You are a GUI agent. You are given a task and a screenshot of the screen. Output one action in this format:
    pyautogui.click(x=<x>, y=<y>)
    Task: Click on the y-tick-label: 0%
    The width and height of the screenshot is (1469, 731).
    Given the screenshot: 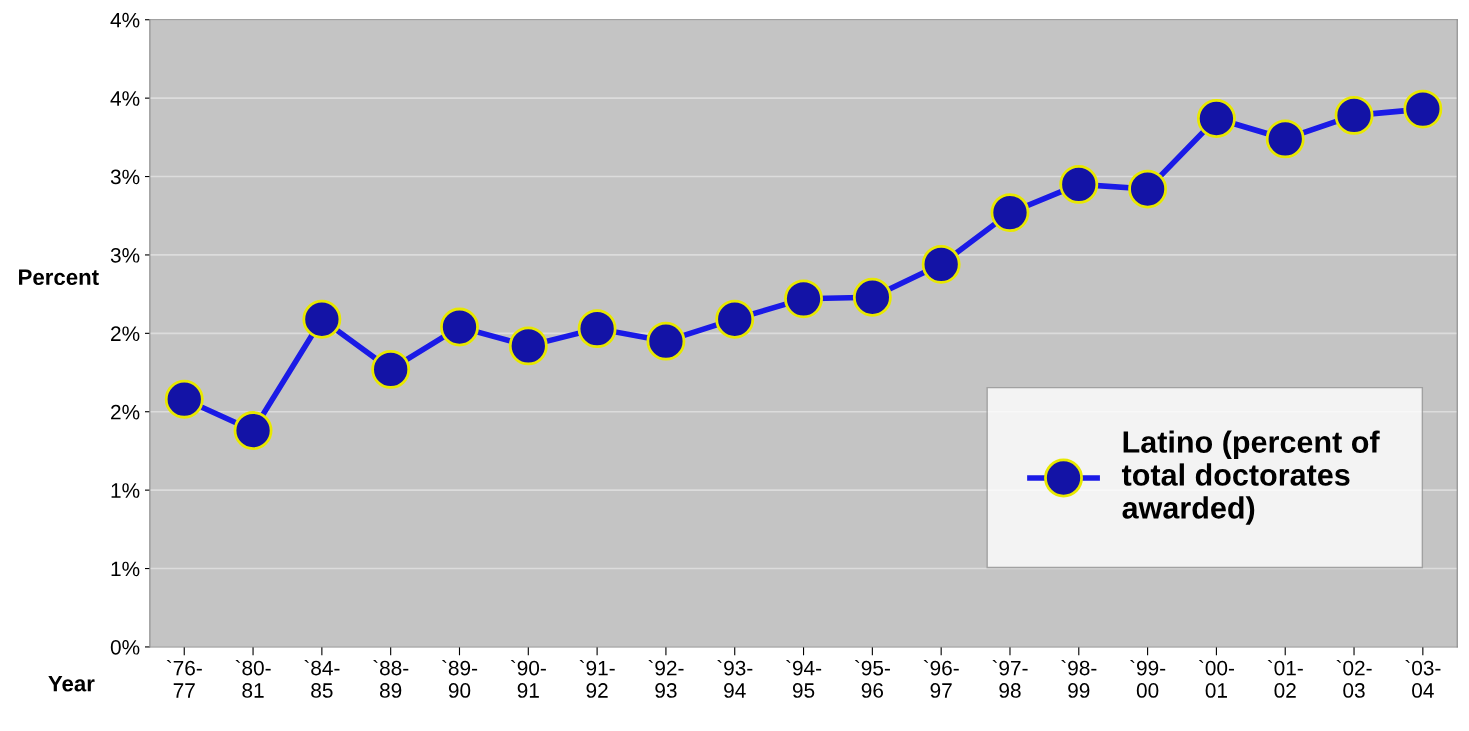 What is the action you would take?
    pyautogui.click(x=125, y=647)
    